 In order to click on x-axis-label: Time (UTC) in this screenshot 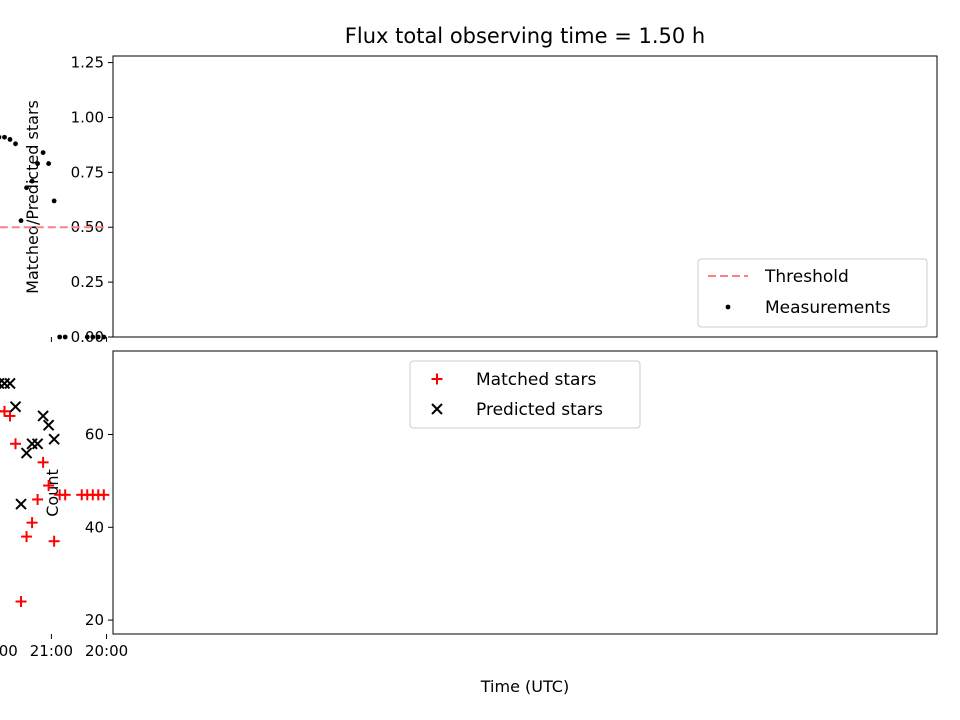, I will do `click(524, 686)`.